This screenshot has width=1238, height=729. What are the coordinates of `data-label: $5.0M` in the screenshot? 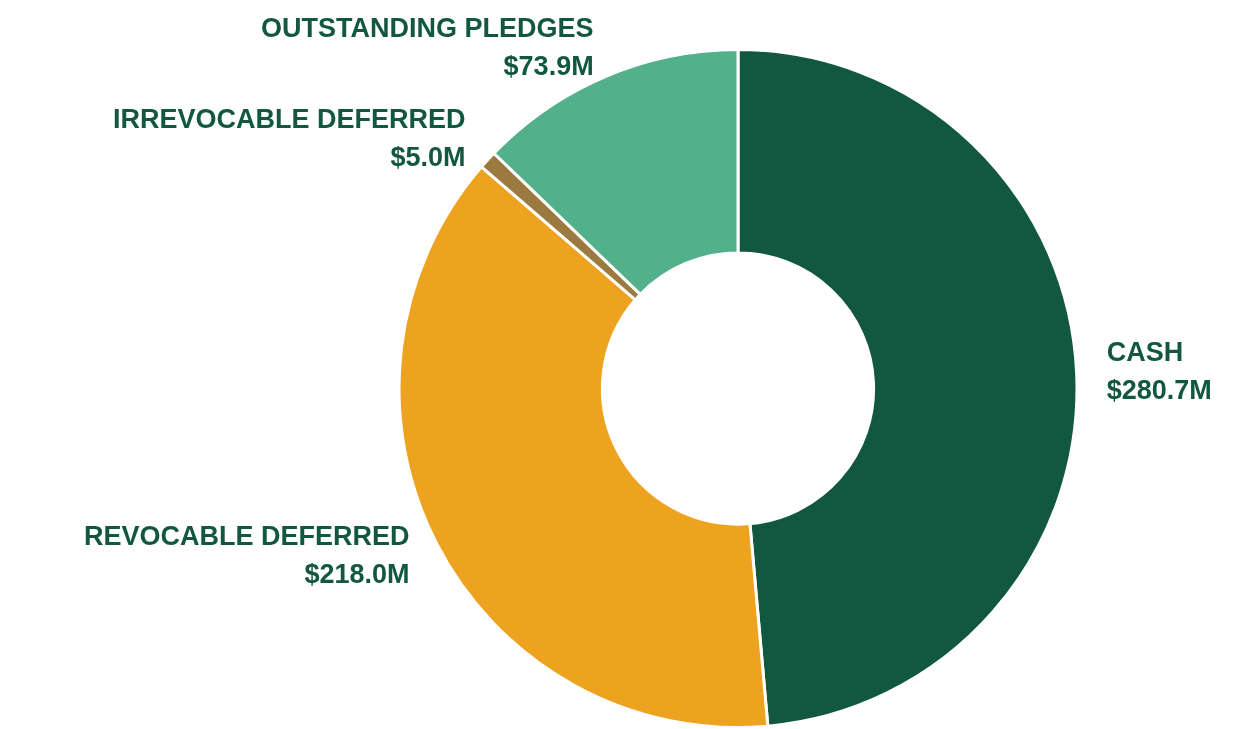 It's located at (428, 157).